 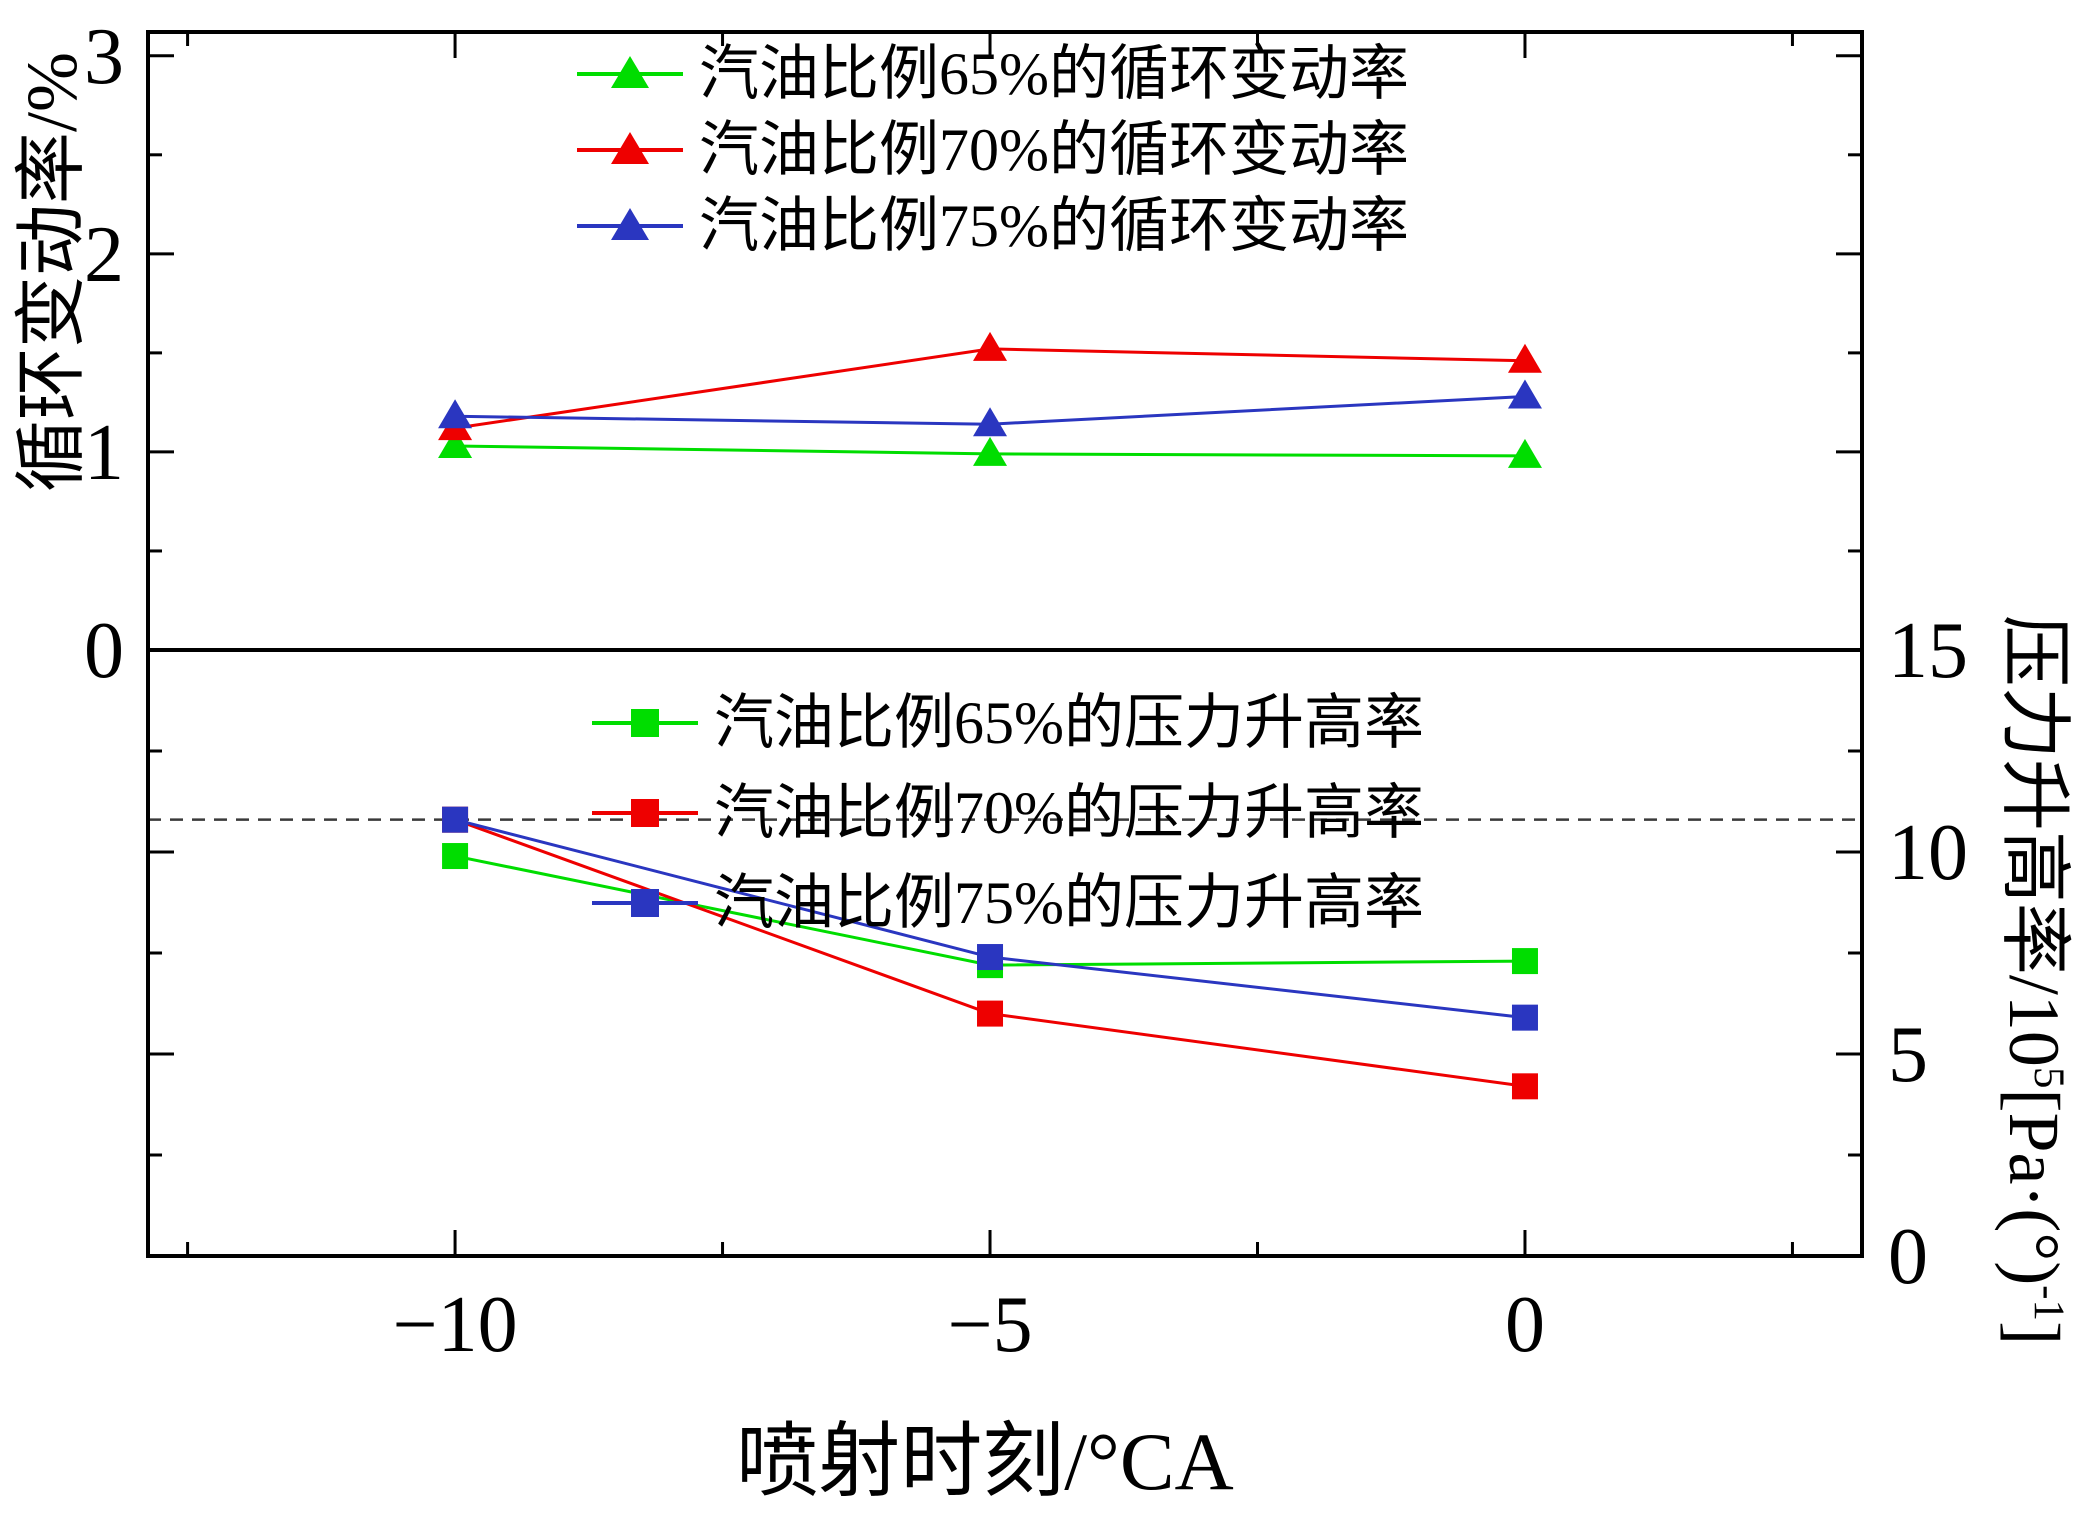 What do you see at coordinates (1928, 853) in the screenshot?
I see `right-tick-label: 10` at bounding box center [1928, 853].